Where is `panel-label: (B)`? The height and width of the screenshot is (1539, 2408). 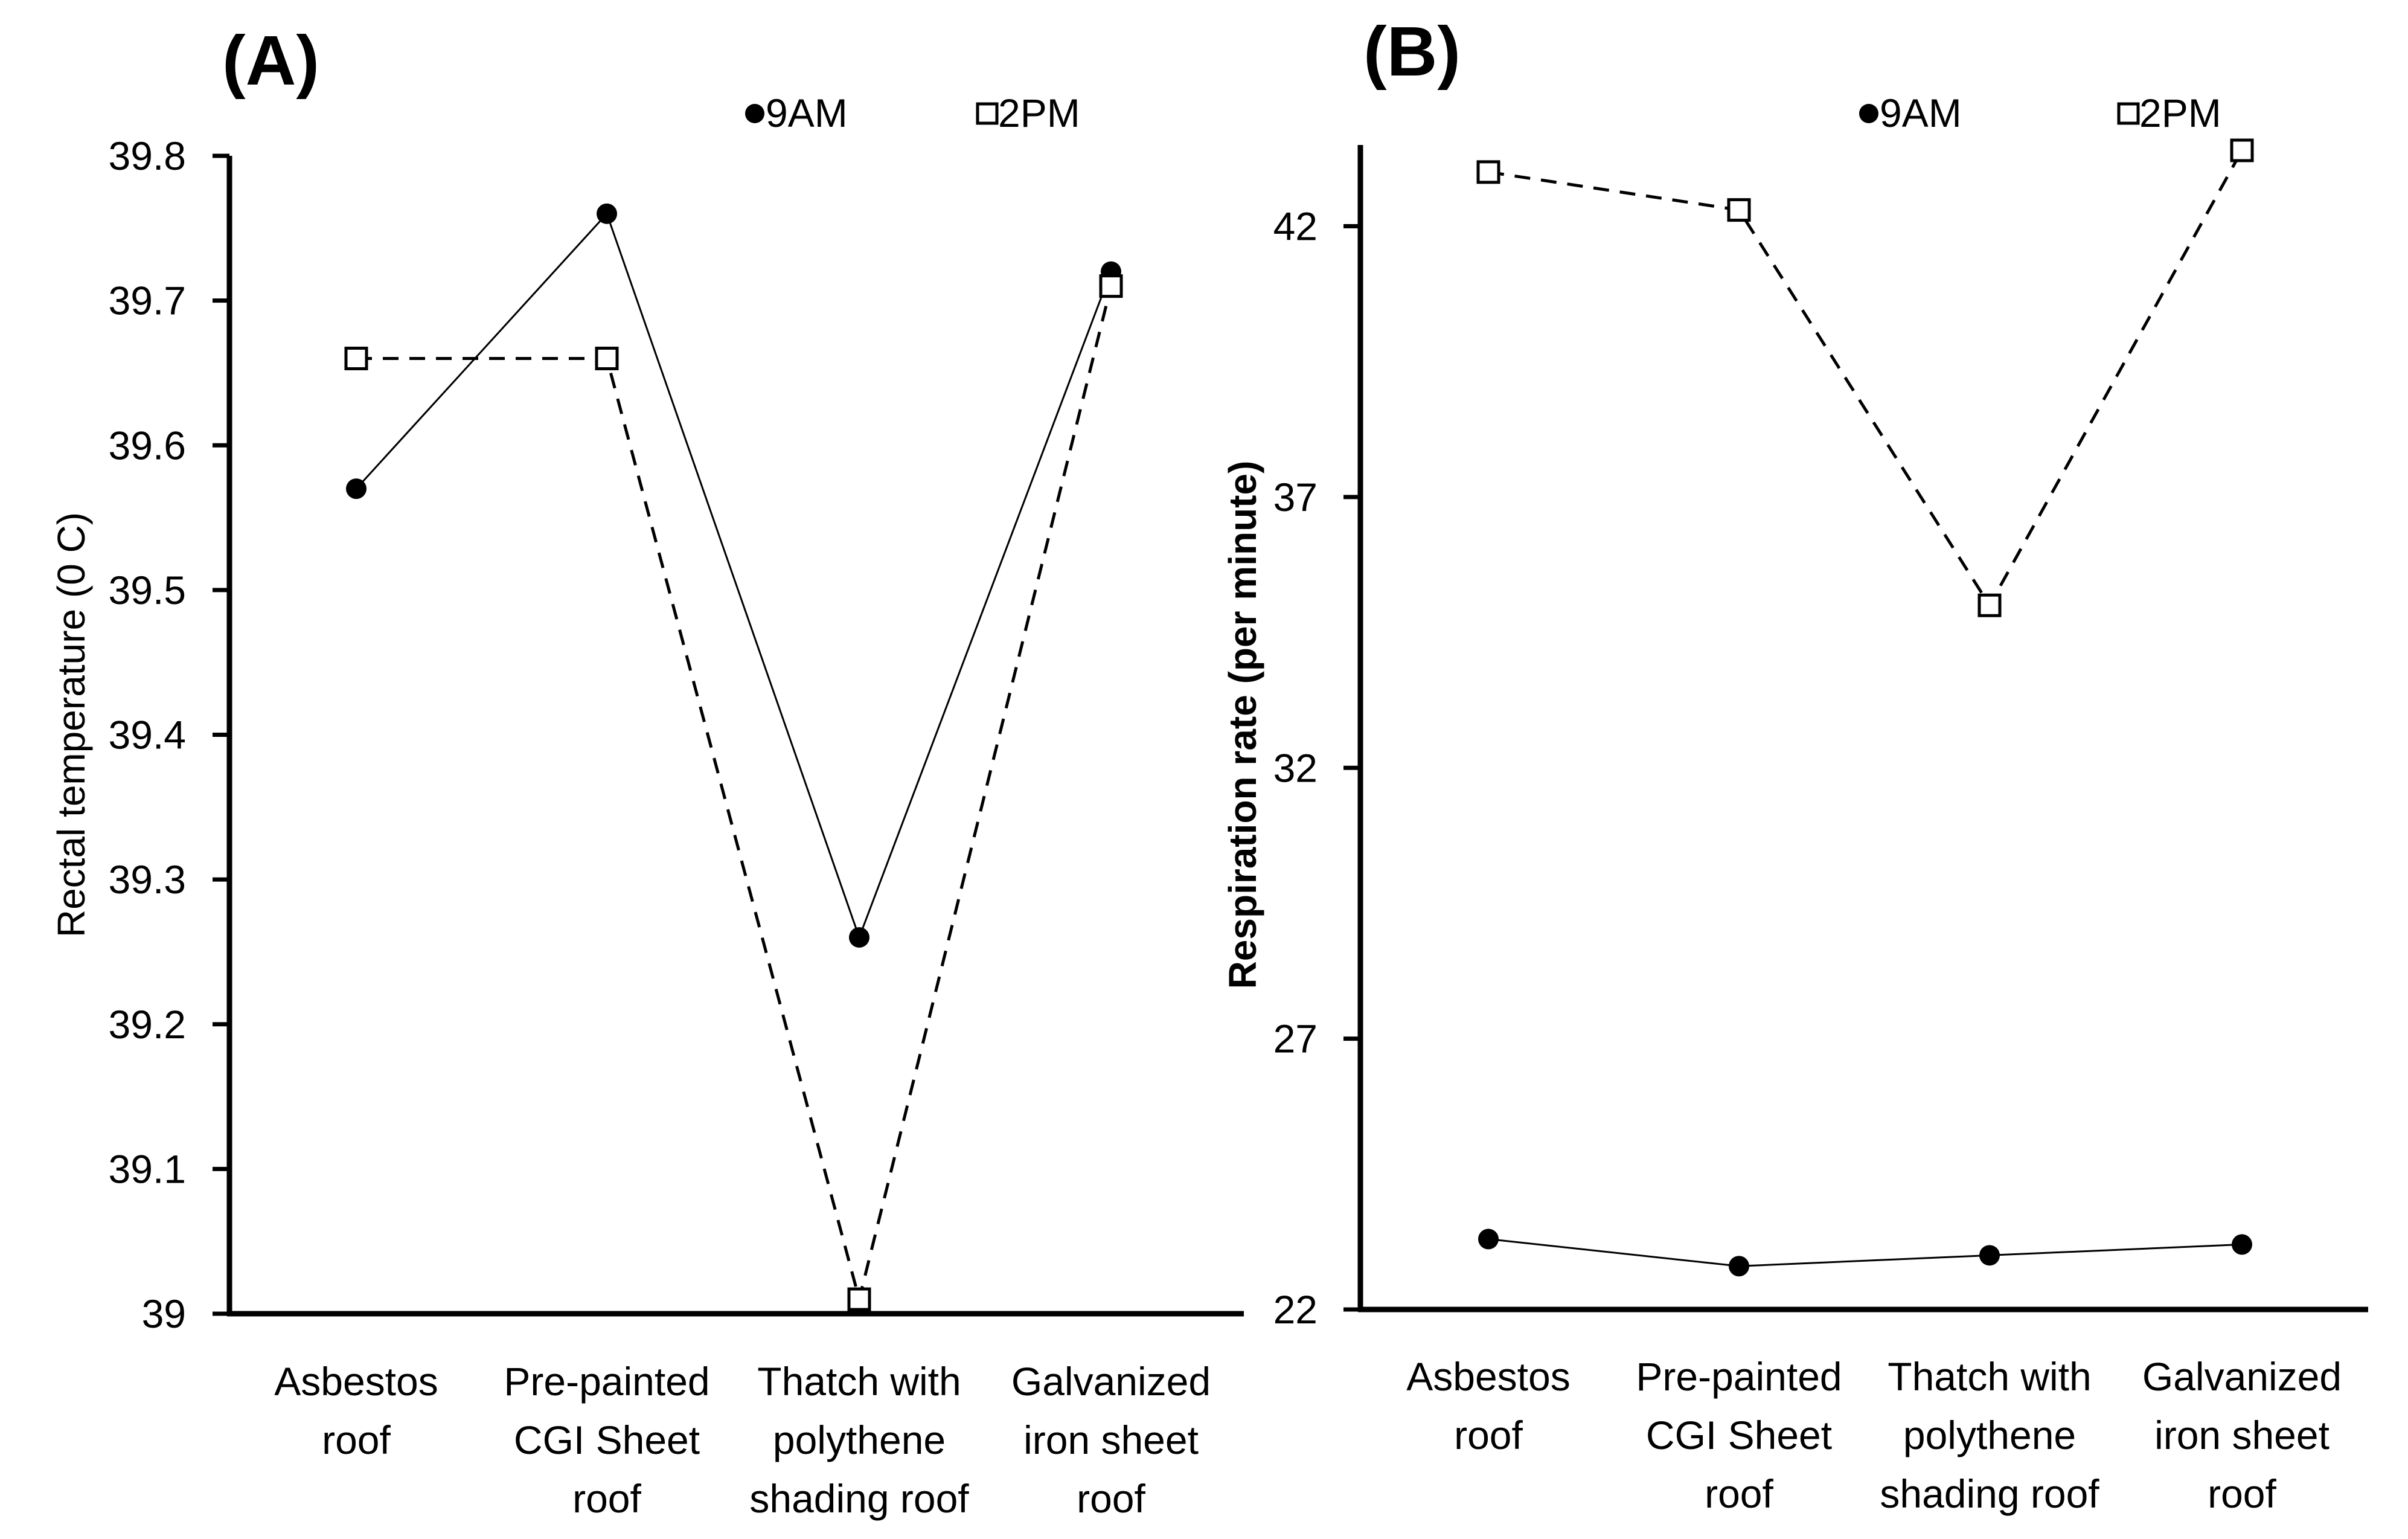
panel-label: (B) is located at coordinates (1412, 51).